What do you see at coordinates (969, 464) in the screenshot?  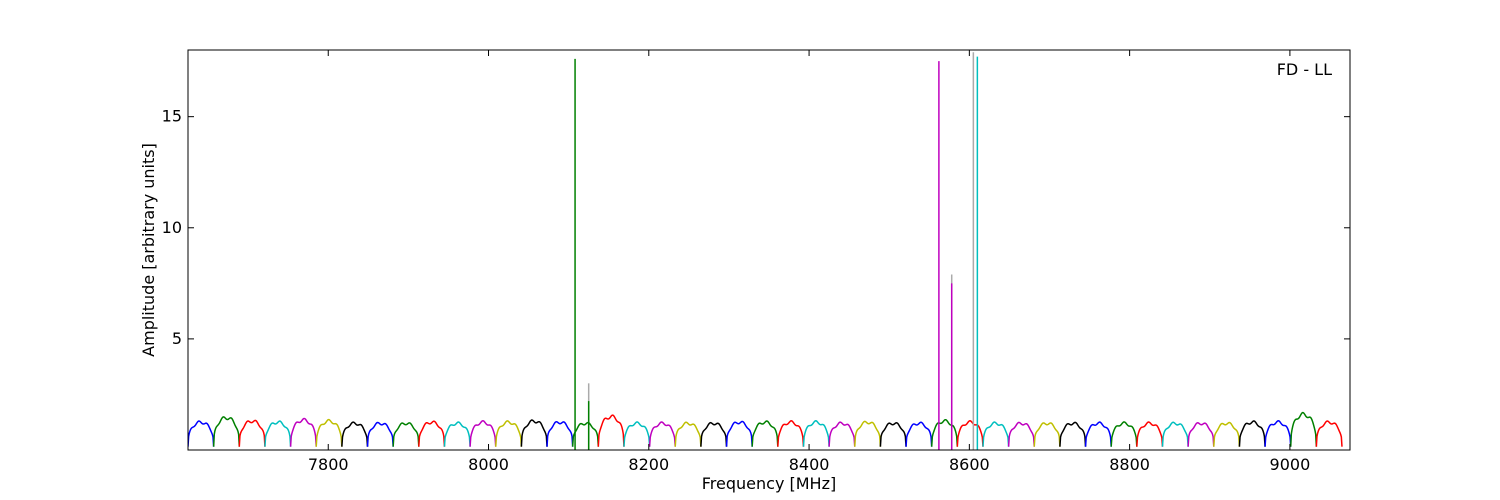 I see `x-tick-label: 8600` at bounding box center [969, 464].